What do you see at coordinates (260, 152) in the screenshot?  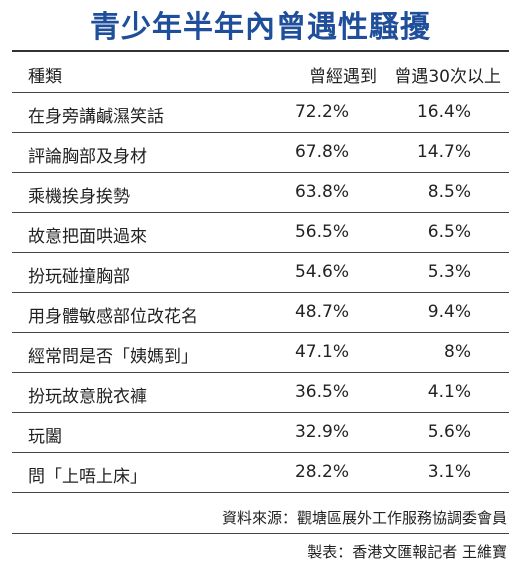 I see `table-row: 評論胸部及身材 67.8% 14.7%` at bounding box center [260, 152].